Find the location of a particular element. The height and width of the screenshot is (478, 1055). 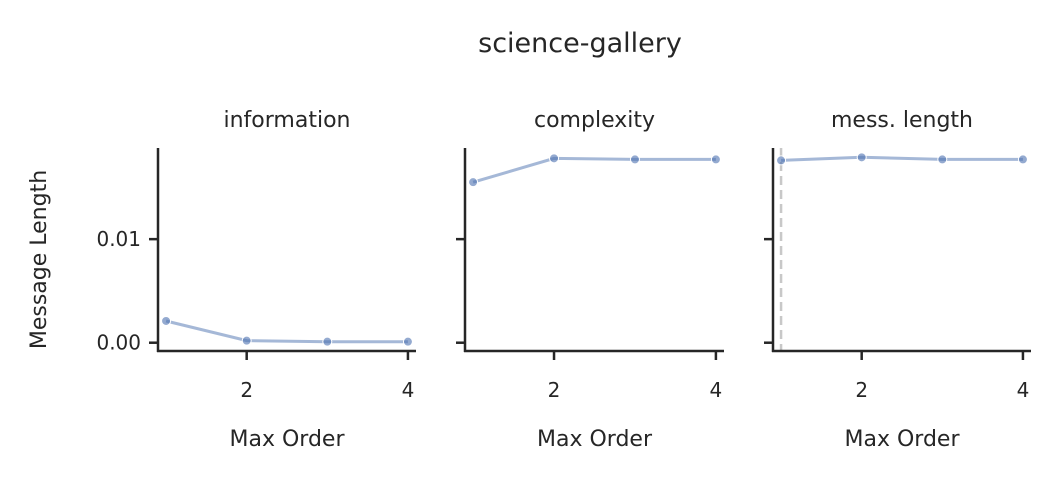

y-axis-label: Message Length is located at coordinates (39, 259).